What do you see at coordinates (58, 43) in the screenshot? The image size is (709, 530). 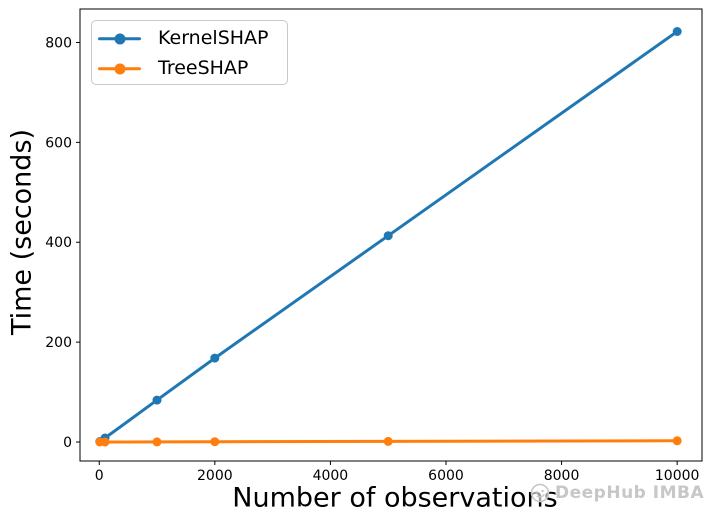 I see `y-tick-label: 800` at bounding box center [58, 43].